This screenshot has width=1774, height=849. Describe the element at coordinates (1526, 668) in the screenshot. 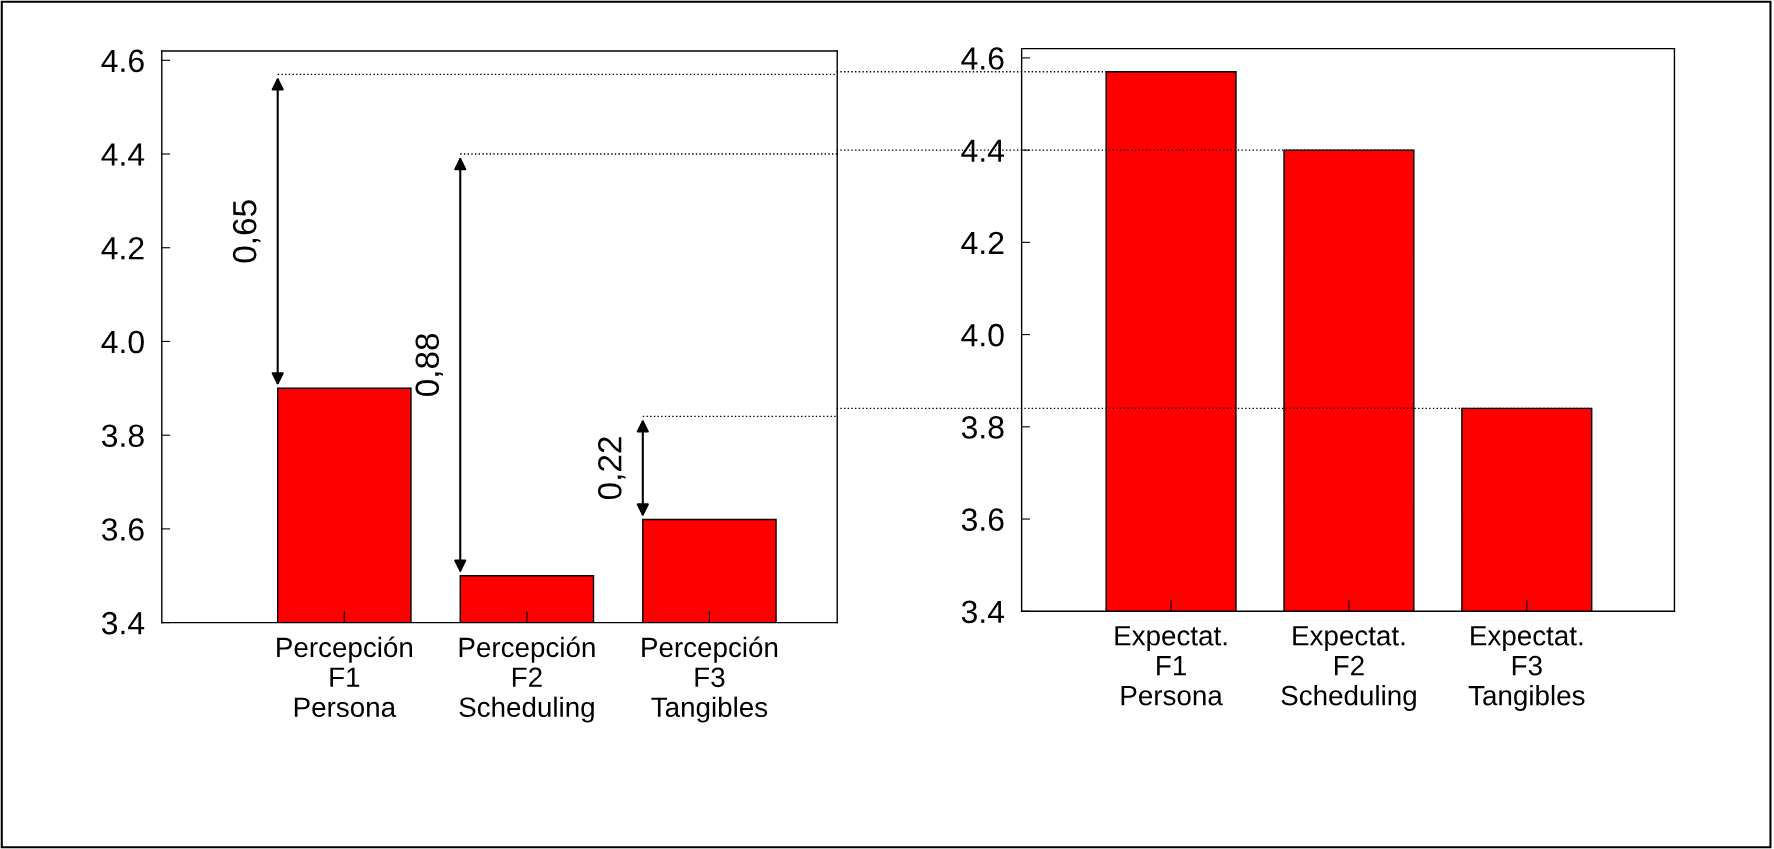

I see `x-tick-label: Expectat. F3 Tangibles` at that location.